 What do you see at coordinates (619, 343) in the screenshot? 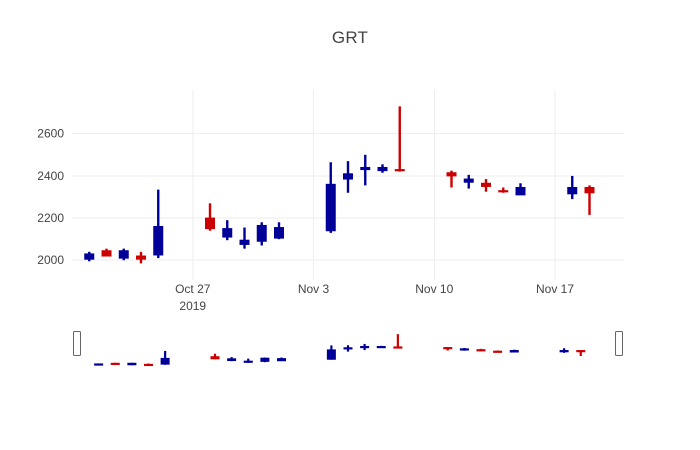
I see `rangeslider-right-handle` at bounding box center [619, 343].